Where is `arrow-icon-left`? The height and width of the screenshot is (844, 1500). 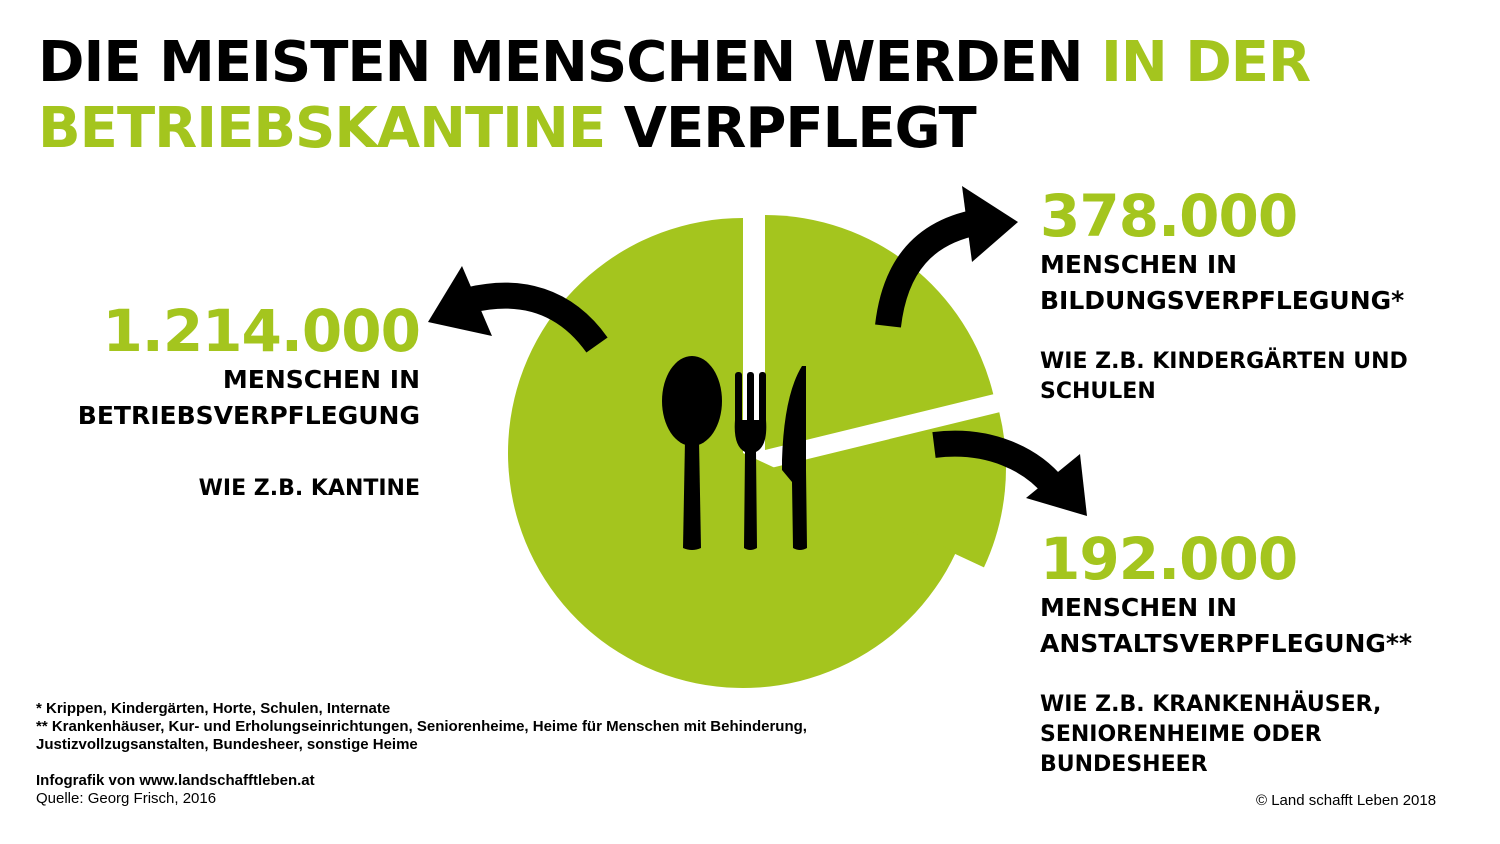 arrow-icon-left is located at coordinates (518, 309).